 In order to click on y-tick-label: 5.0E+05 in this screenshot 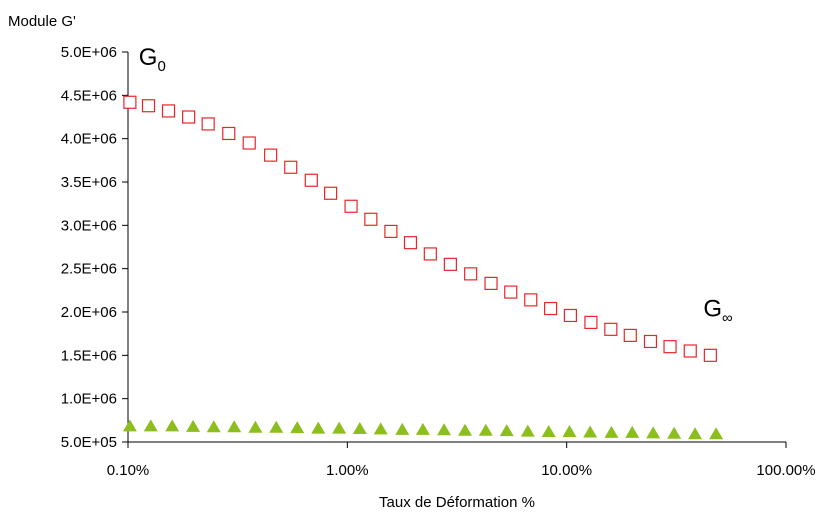, I will do `click(89, 442)`.